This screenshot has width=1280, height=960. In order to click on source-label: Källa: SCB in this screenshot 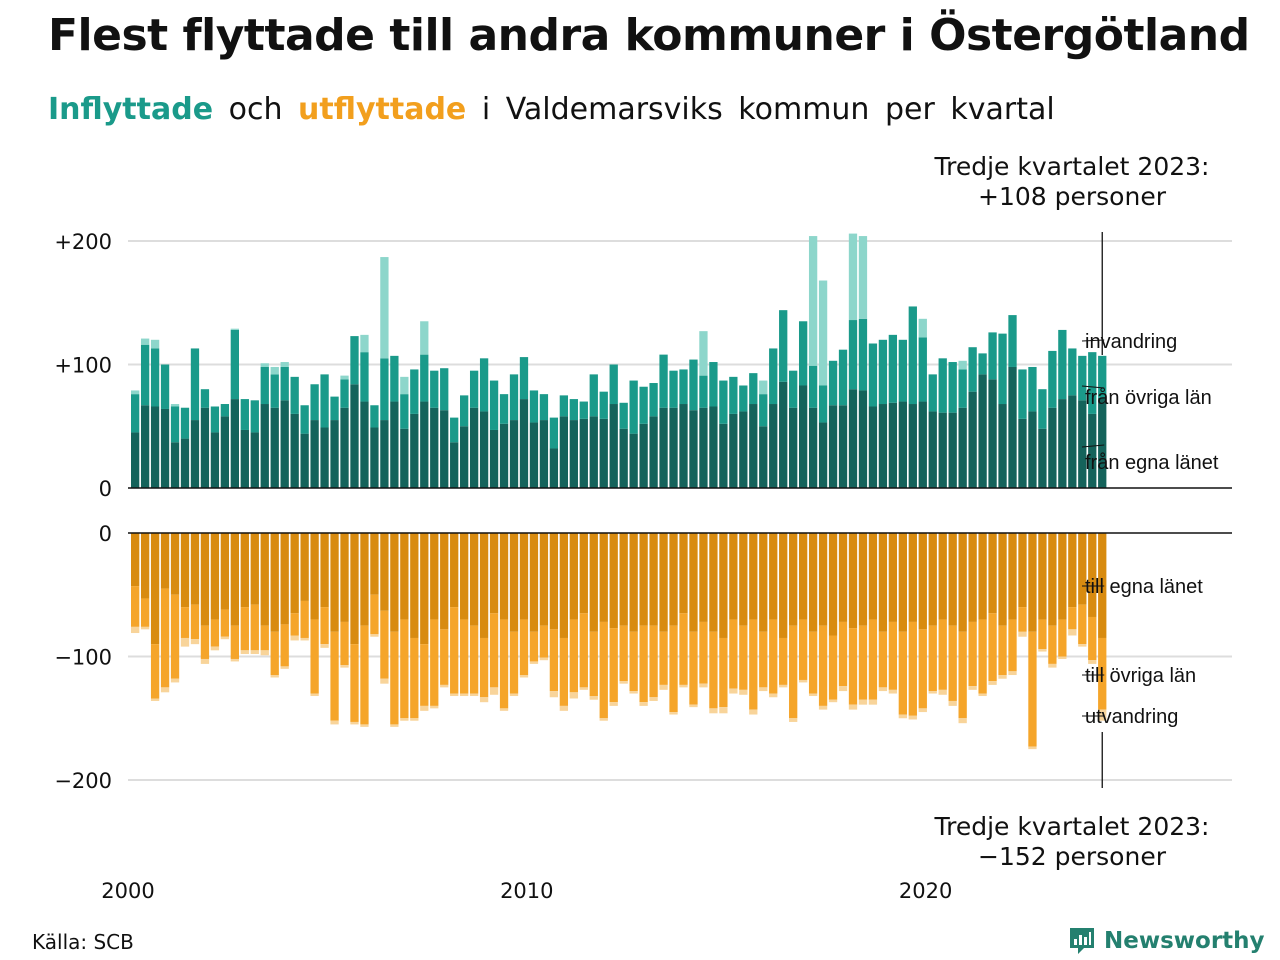, I will do `click(83, 942)`.